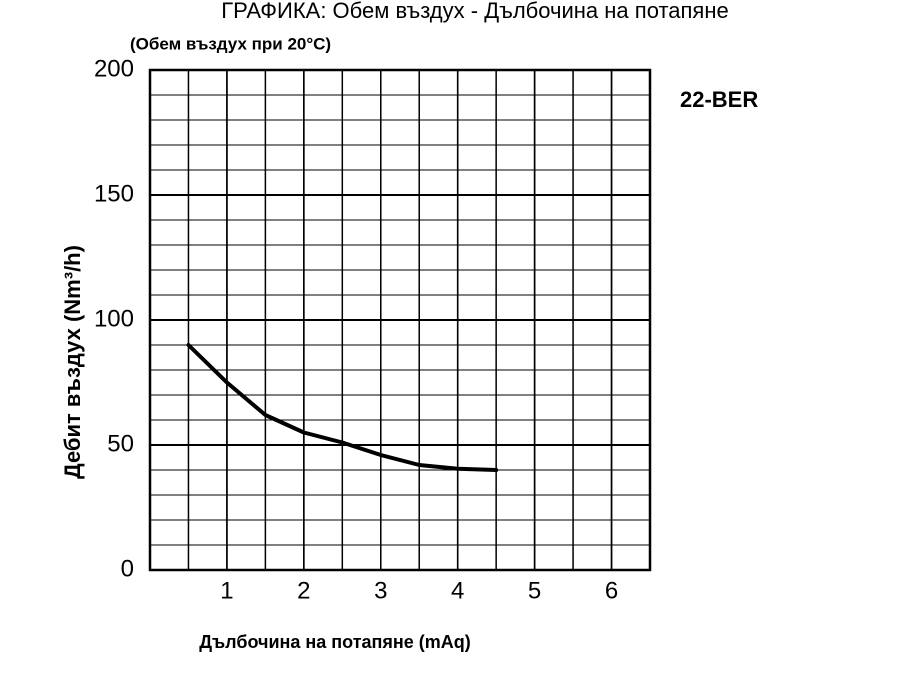 This screenshot has width=900, height=700. Describe the element at coordinates (127, 568) in the screenshot. I see `y-tick-label: 0` at that location.